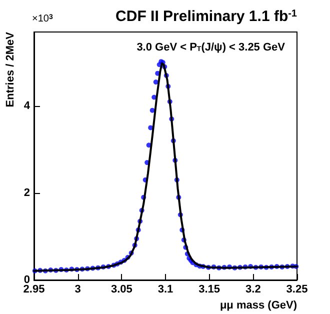 This screenshot has height=314, width=330. I want to click on x-tick-label: 2.95, so click(34, 290).